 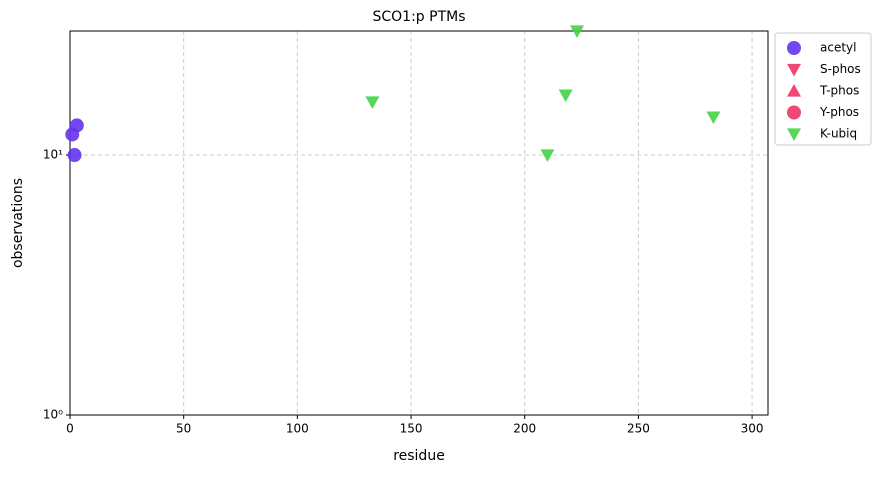 I want to click on legend-label: T-phos, so click(x=839, y=91).